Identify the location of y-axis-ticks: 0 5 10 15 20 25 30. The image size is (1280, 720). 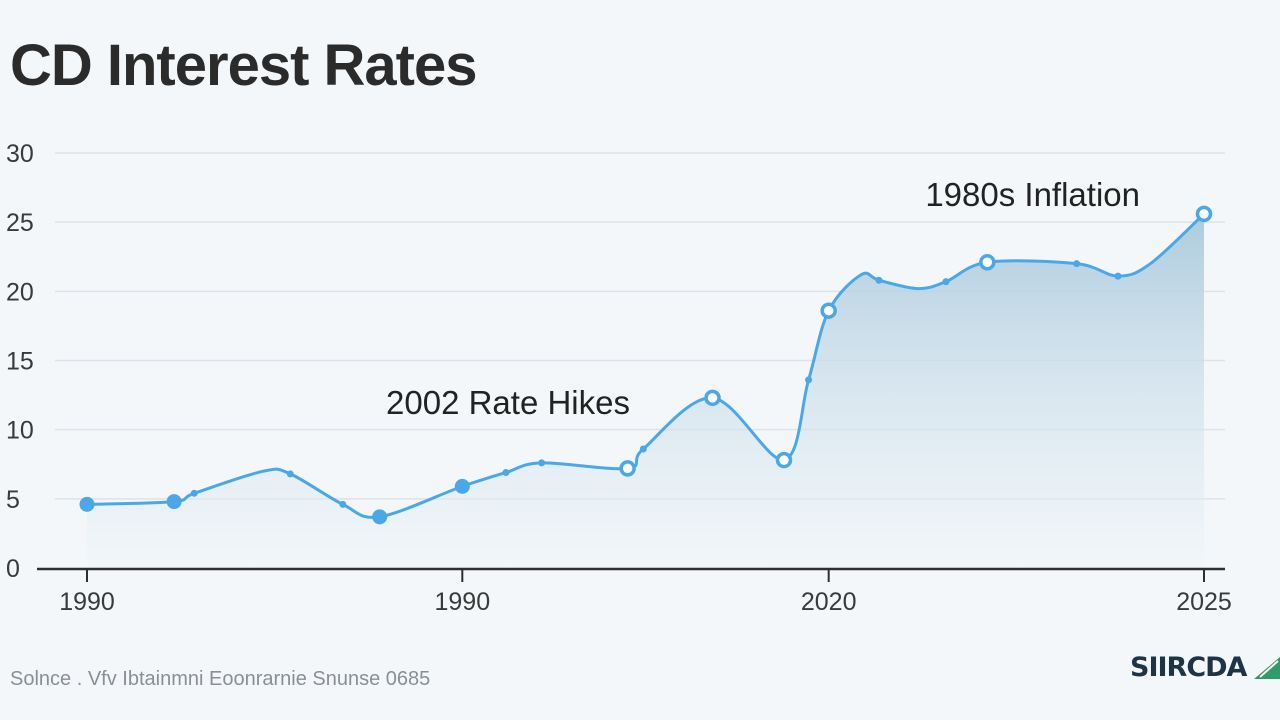
(20, 361).